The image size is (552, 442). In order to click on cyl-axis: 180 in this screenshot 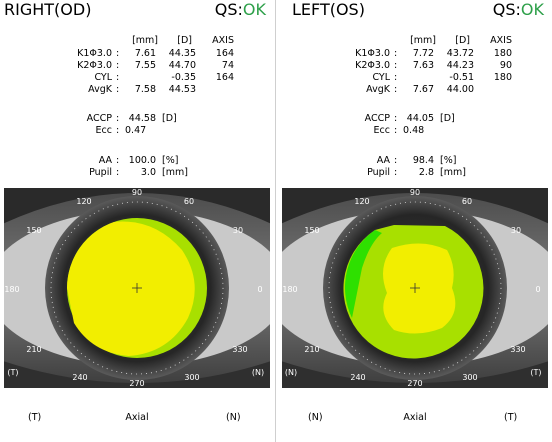, I will do `click(502, 77)`.